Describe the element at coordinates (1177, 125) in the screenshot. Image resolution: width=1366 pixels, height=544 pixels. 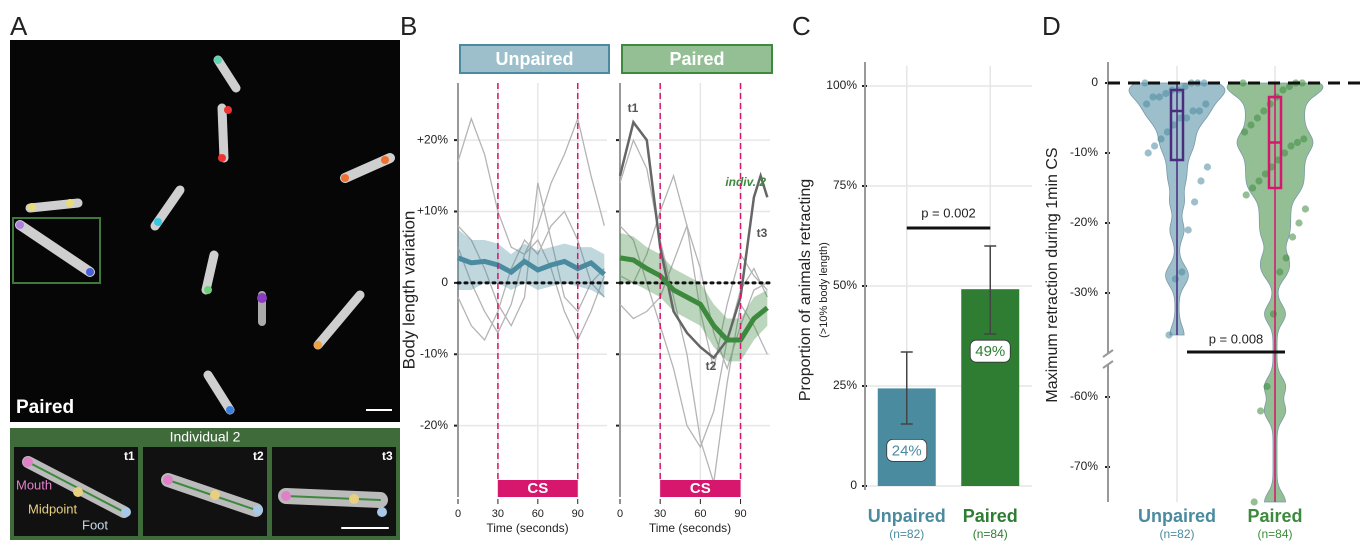
I see `box` at that location.